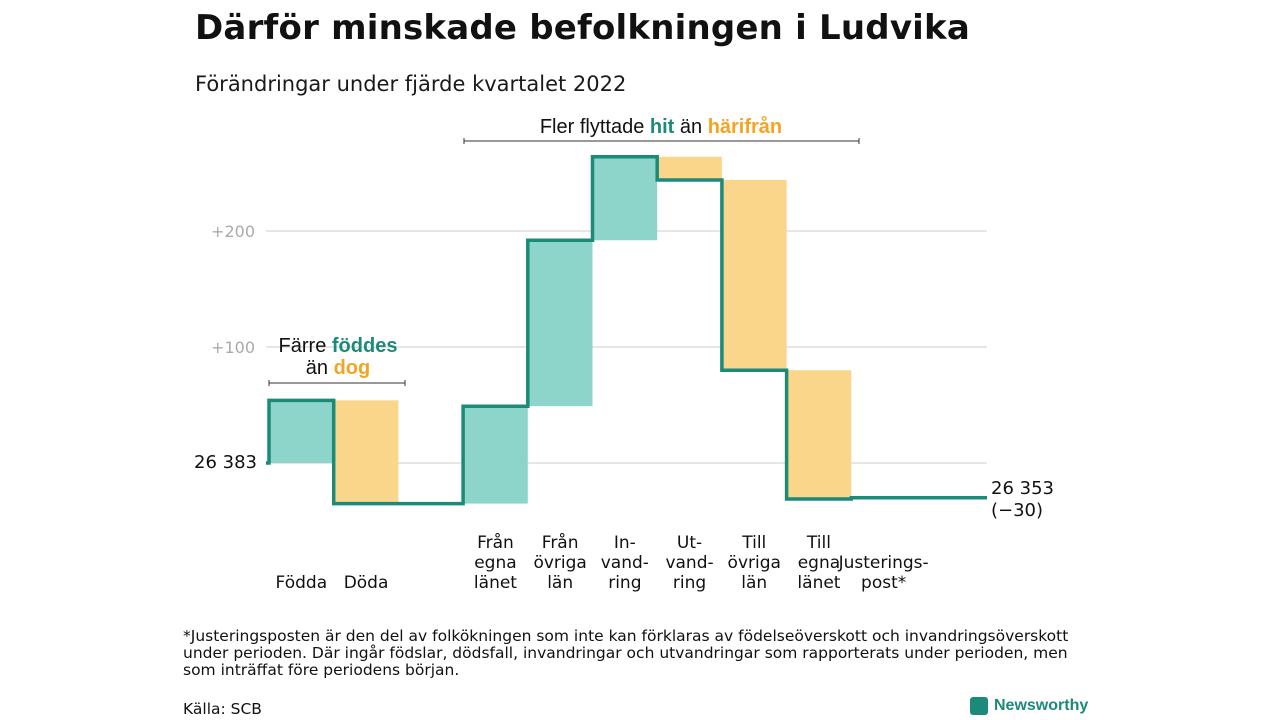 This screenshot has width=1280, height=720. I want to click on svg-text: än dog, so click(338, 368).